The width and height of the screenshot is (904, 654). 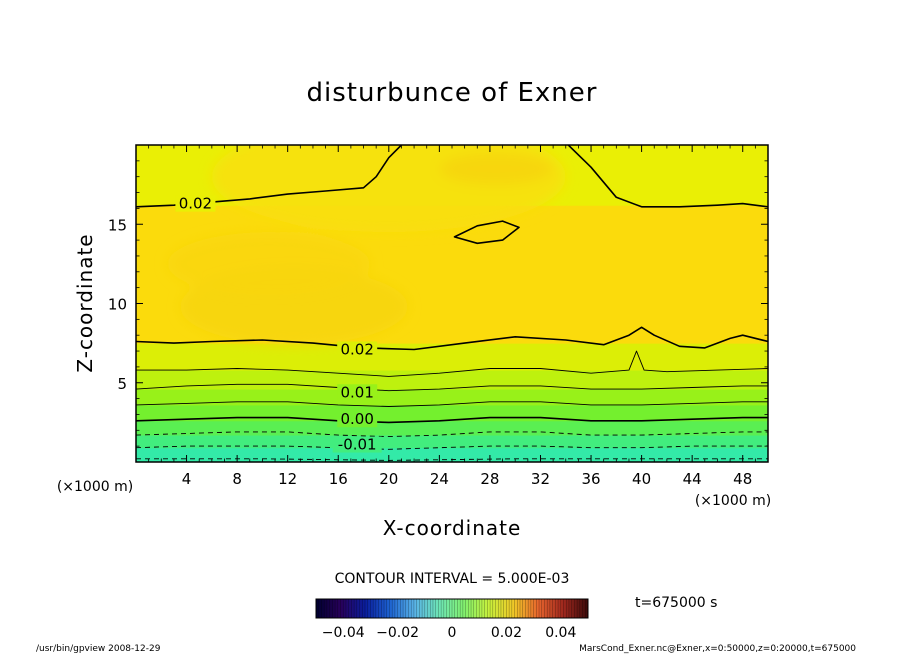 I want to click on contour-labels: 0.02 0.02 0.01 0.00 -0.01, so click(x=278, y=324).